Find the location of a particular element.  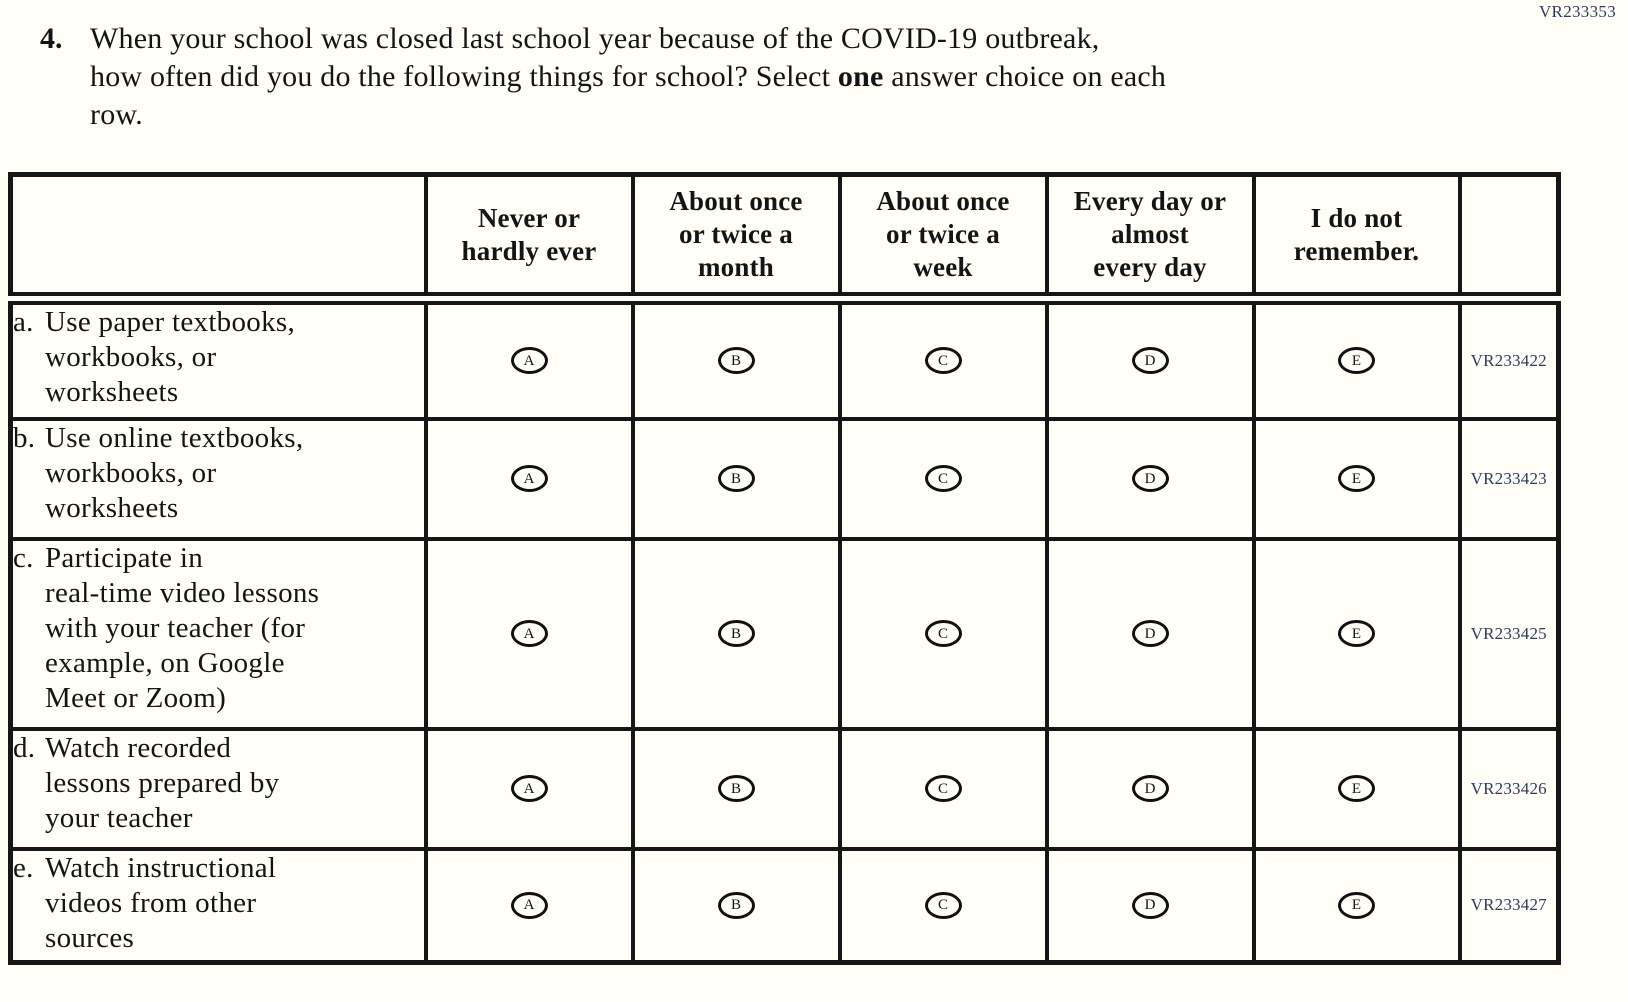

column-header-weekly: About once or twice a week is located at coordinates (943, 238).